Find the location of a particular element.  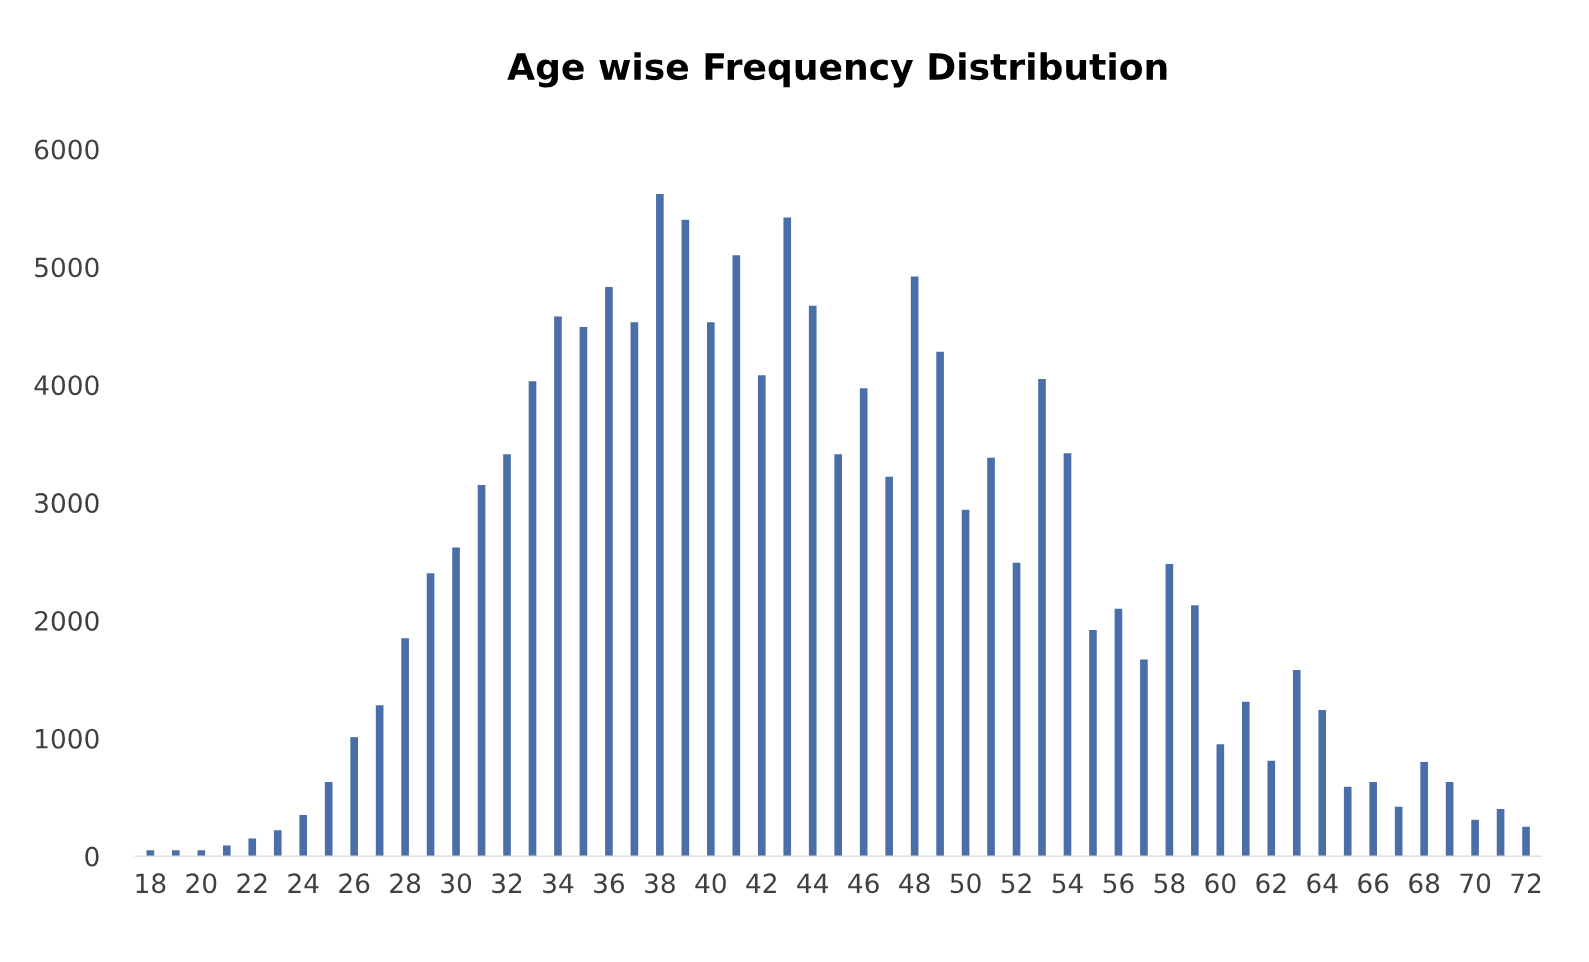

x-tick-label: 66 is located at coordinates (1373, 883).